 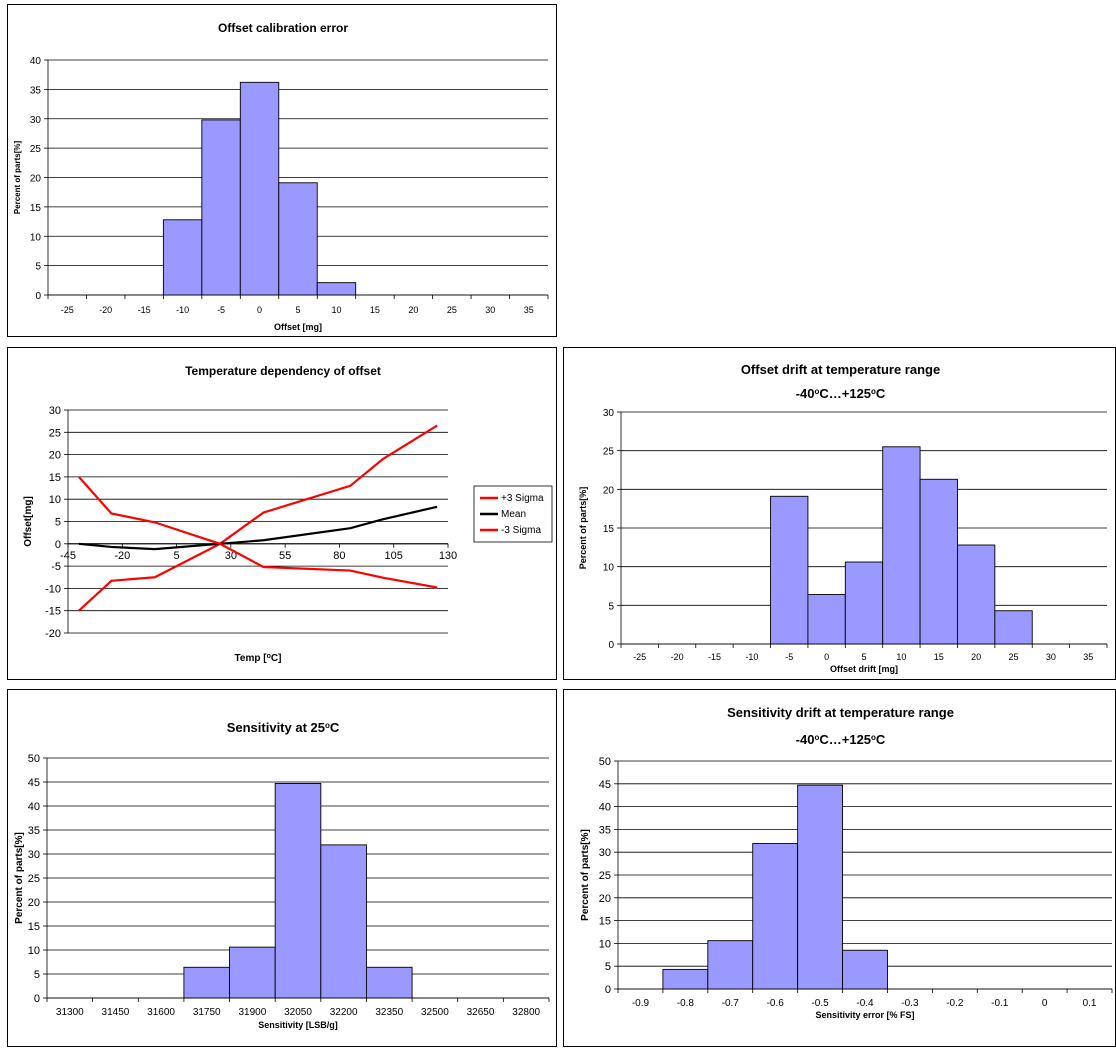 What do you see at coordinates (68, 556) in the screenshot?
I see `x-tick-label: -45` at bounding box center [68, 556].